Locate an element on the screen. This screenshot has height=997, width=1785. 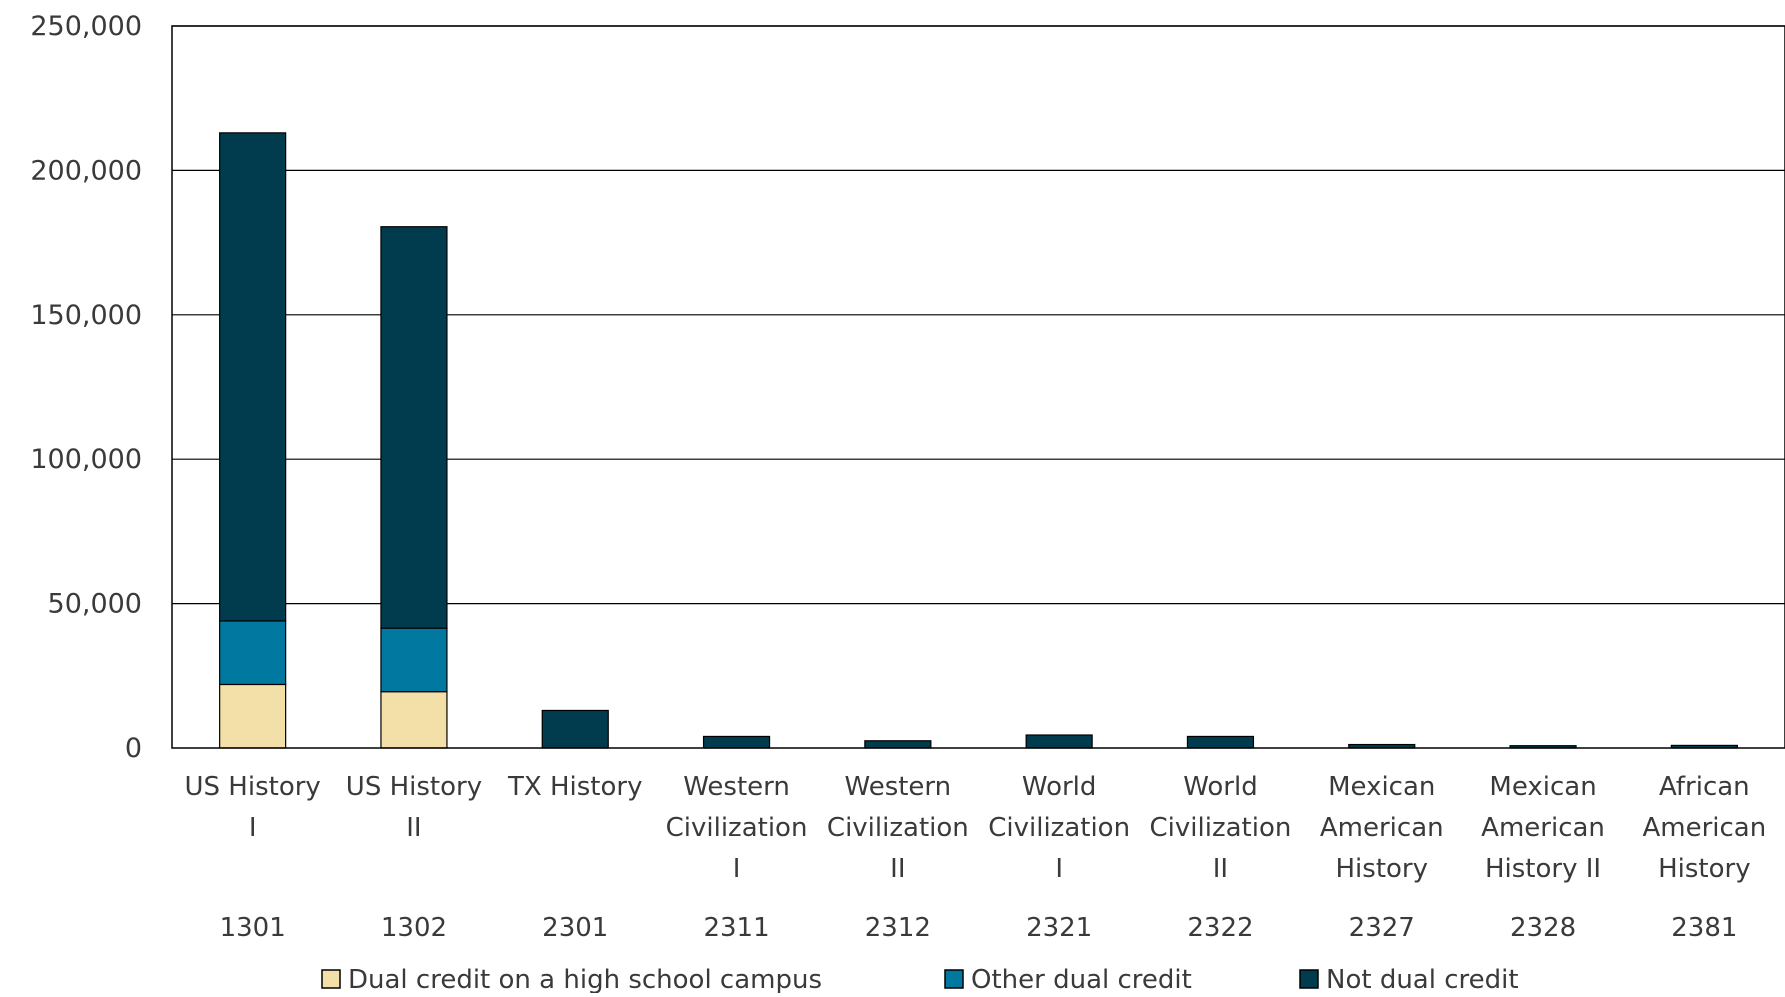
x-course-code: 2321 is located at coordinates (1059, 928).